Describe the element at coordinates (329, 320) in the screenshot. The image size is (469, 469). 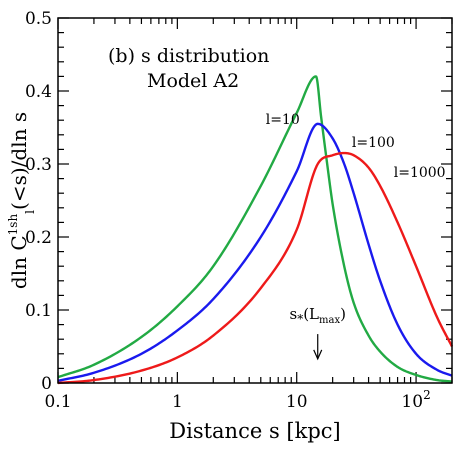
I see `smax-sub: max` at that location.